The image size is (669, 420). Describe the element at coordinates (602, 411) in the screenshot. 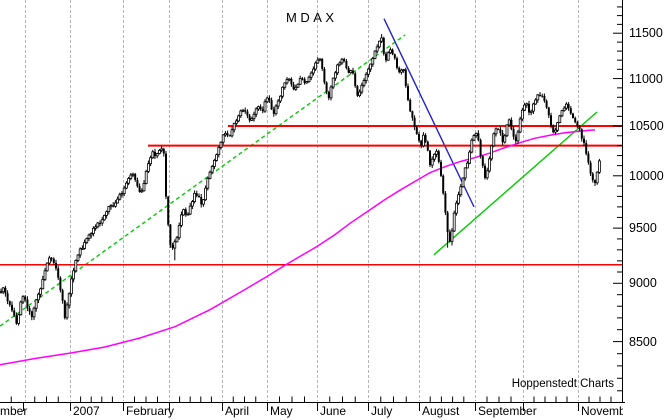

I see `x-tick-label-november: November` at that location.